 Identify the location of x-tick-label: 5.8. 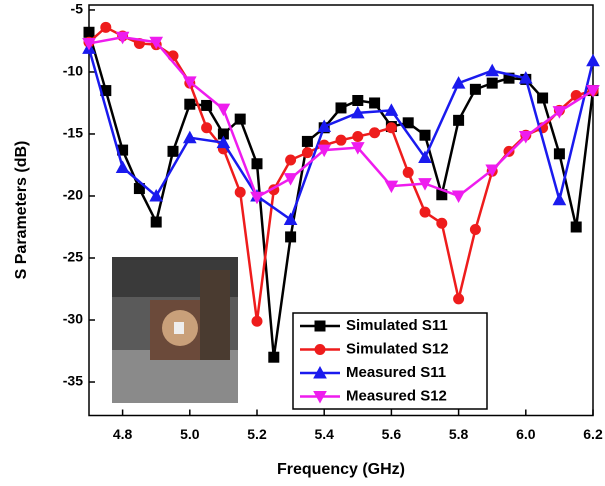
(459, 434).